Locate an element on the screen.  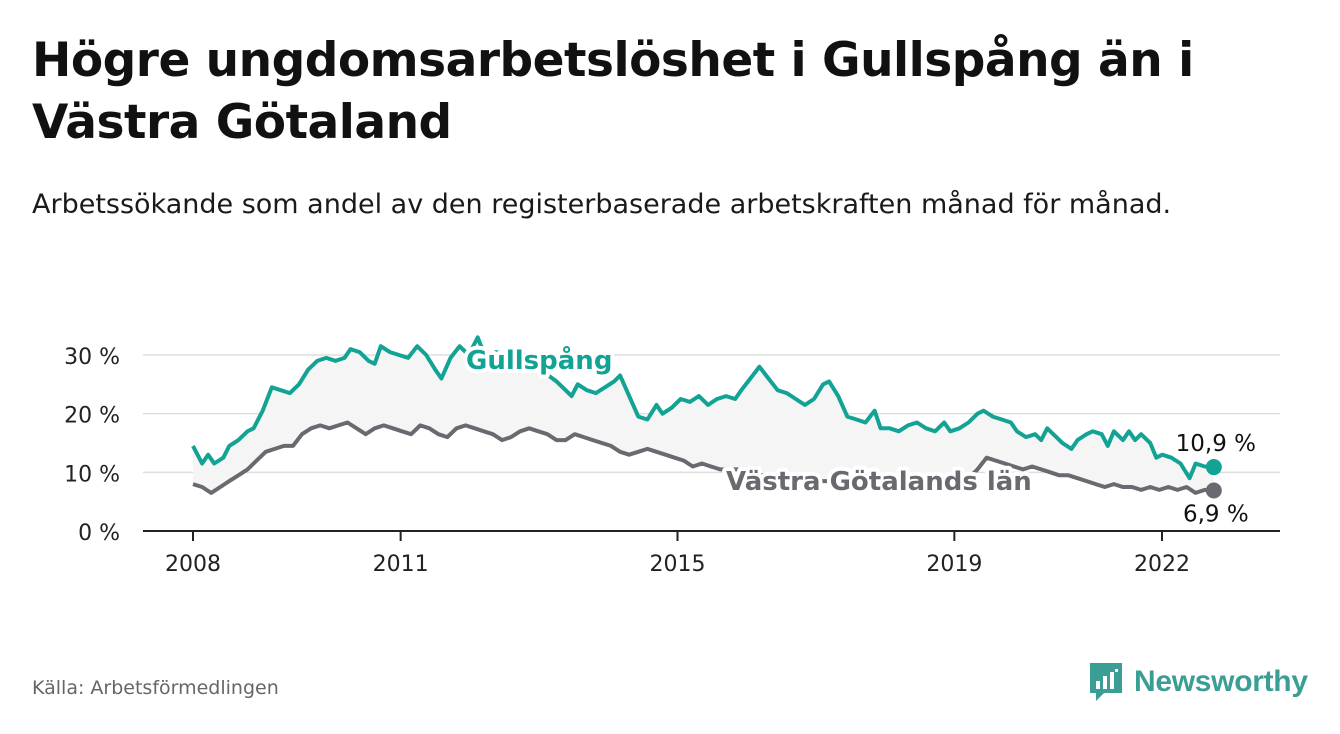
vg-series-label: Västra Götalands län is located at coordinates (879, 482).